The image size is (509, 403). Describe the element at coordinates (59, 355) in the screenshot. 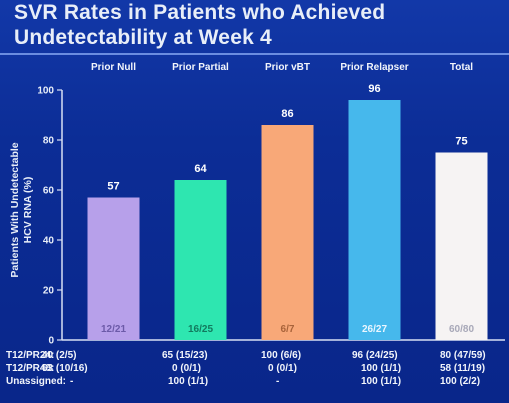

I see `table-cell: 40 (2/5)` at that location.